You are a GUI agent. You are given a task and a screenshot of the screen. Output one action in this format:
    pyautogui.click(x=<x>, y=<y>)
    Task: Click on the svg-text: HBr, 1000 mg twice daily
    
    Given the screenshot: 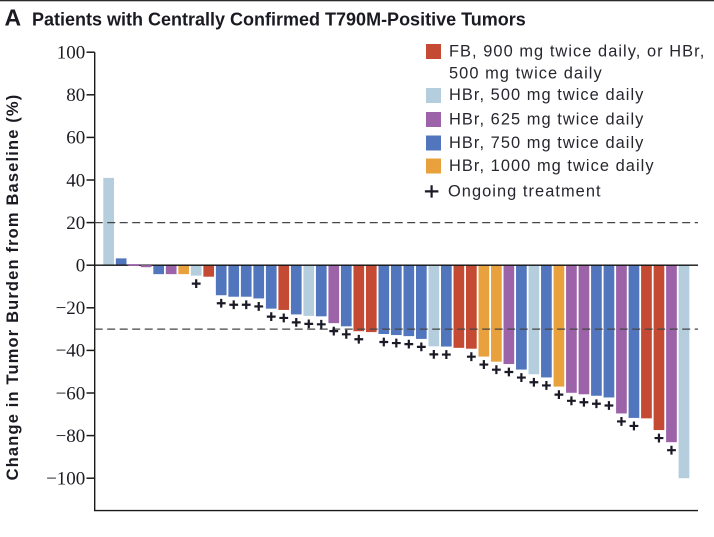 What is the action you would take?
    pyautogui.click(x=552, y=166)
    